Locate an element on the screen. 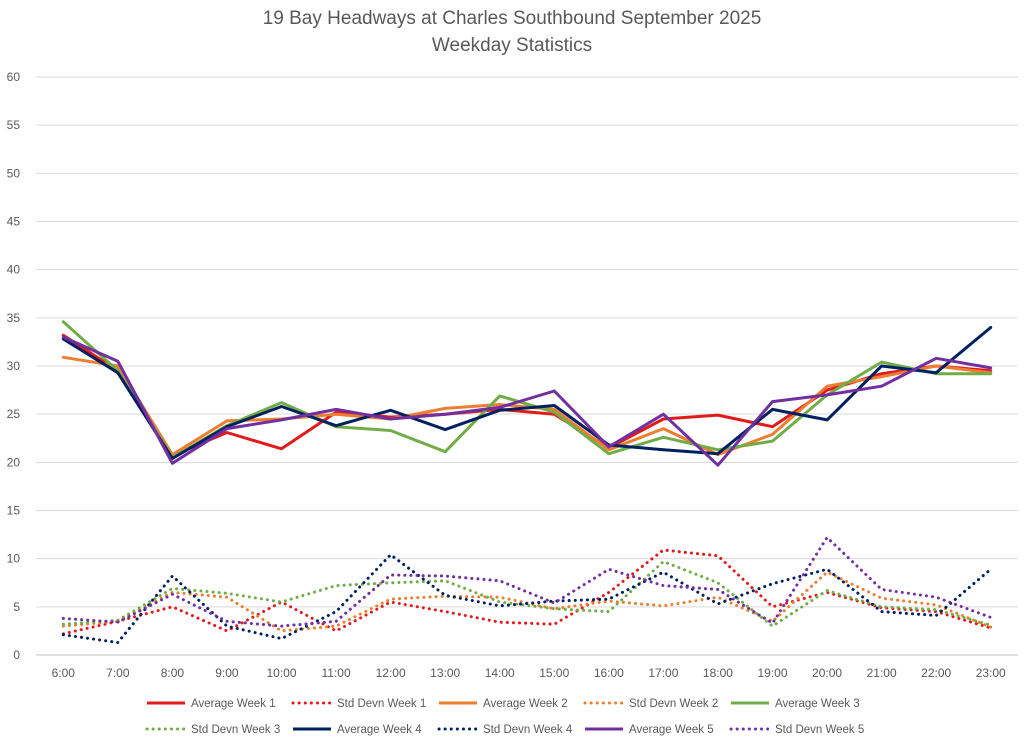 The width and height of the screenshot is (1024, 742). x-tick-label: 18:00 is located at coordinates (718, 673).